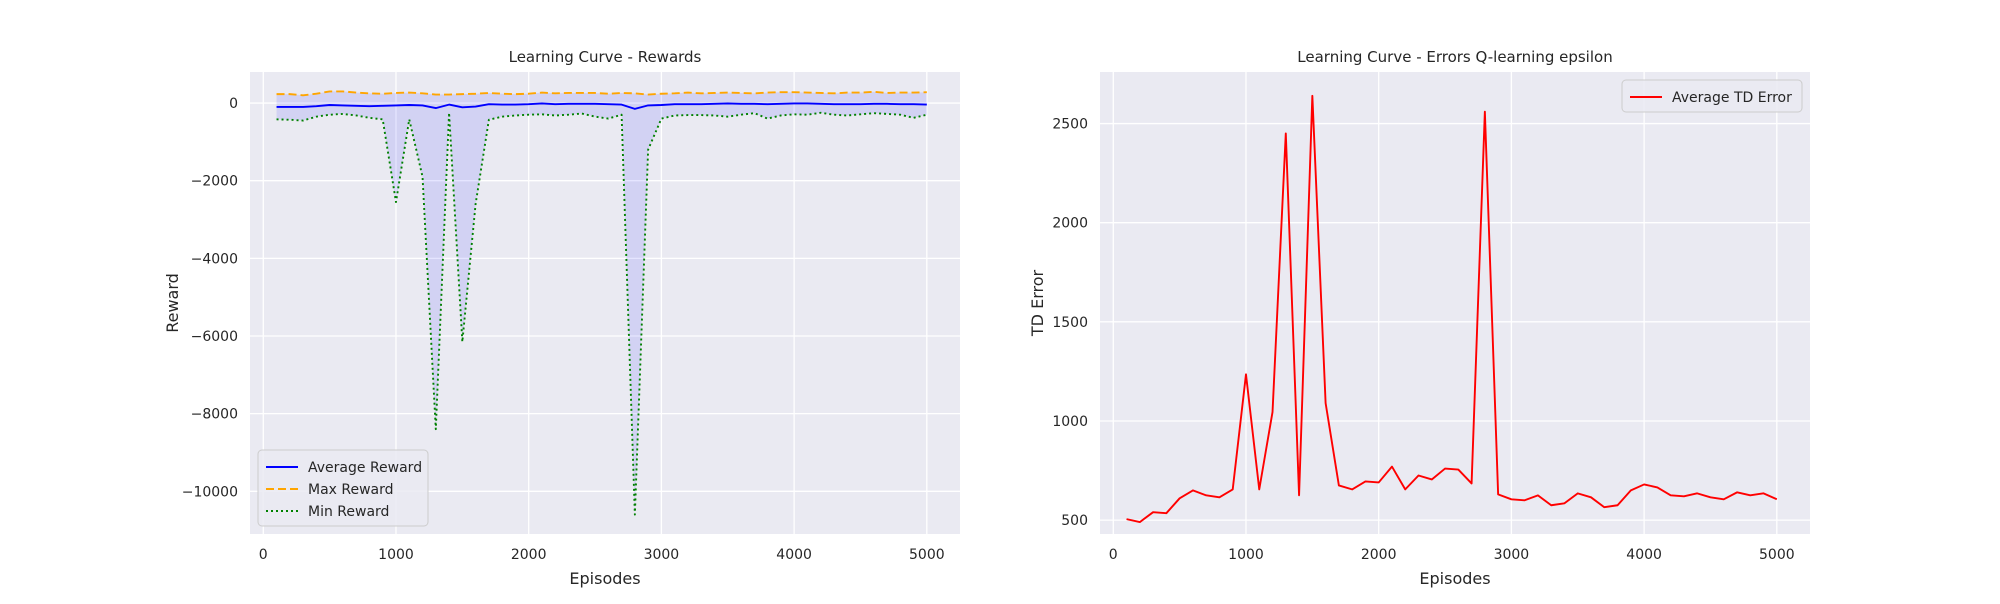 The width and height of the screenshot is (2000, 604). Describe the element at coordinates (214, 259) in the screenshot. I see `y-tick-label: −4000` at that location.